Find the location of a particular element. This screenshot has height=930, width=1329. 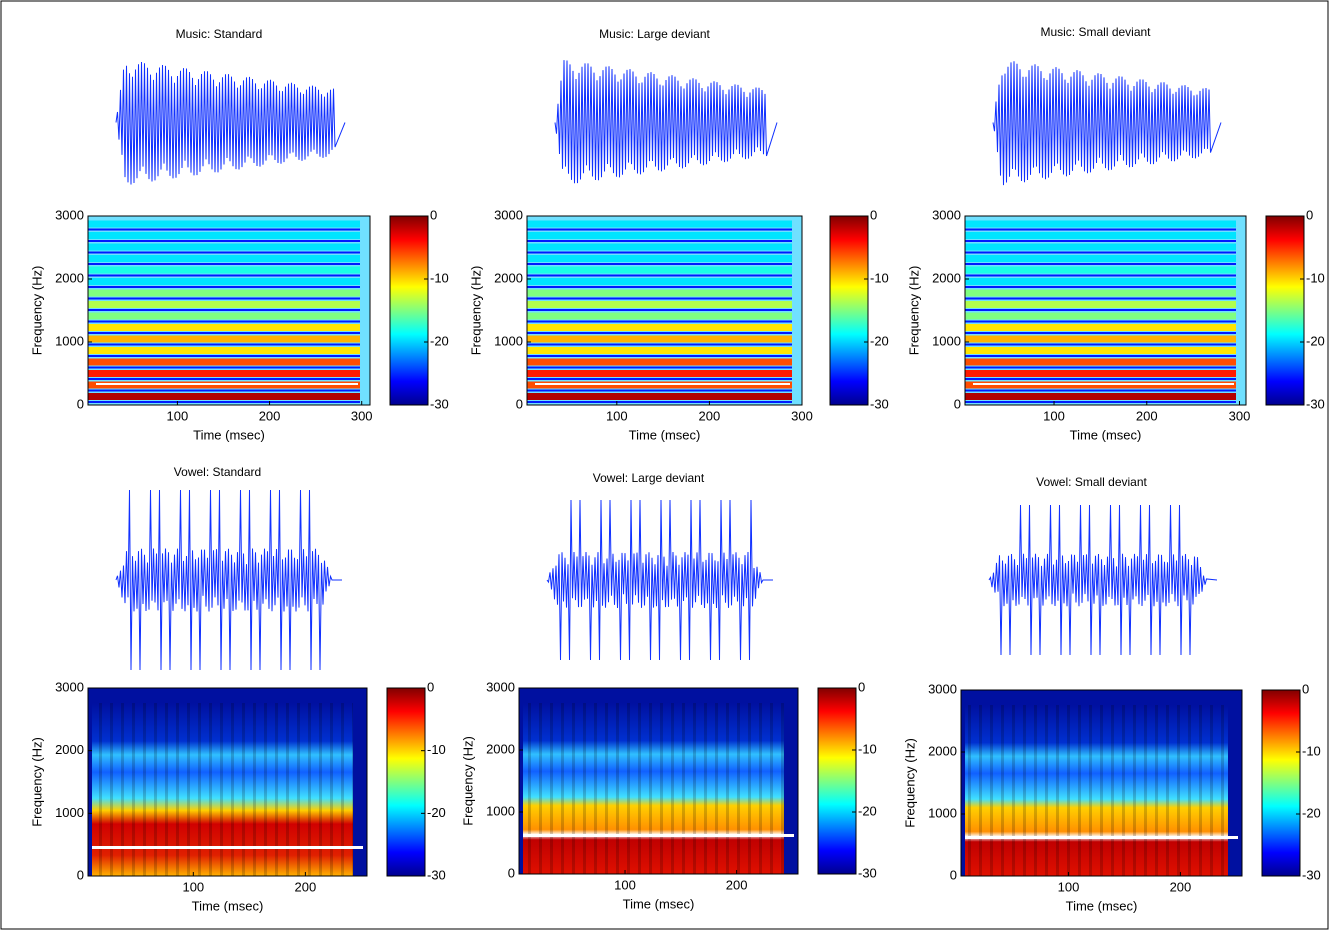

panel-title: Vowel: Large deviant is located at coordinates (649, 478).